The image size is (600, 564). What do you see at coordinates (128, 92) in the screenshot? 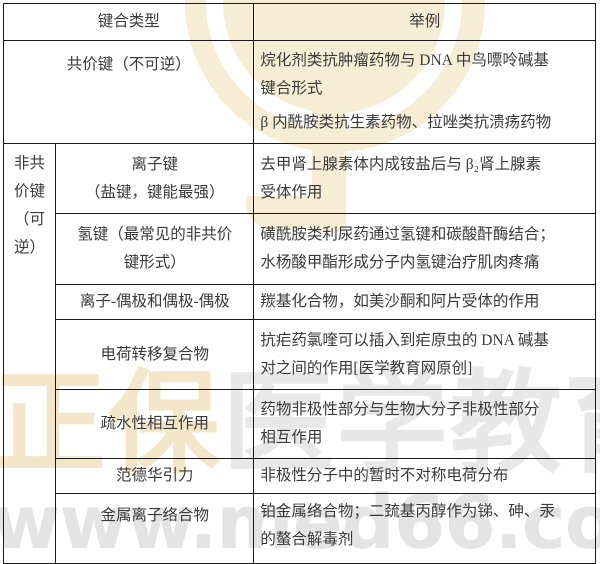
I see `cell-type-covalent: 共价键（不可逆）` at bounding box center [128, 92].